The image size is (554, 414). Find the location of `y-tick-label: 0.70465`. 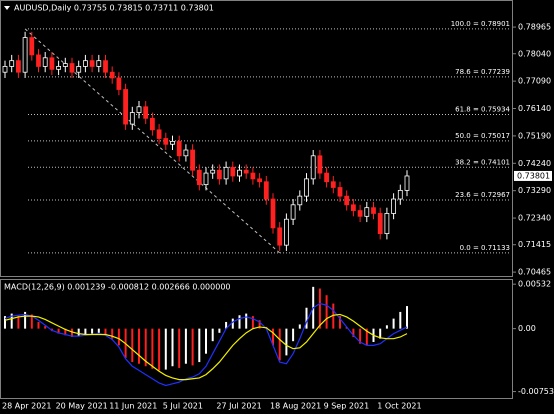

y-tick-label: 0.70465 is located at coordinates (534, 272).